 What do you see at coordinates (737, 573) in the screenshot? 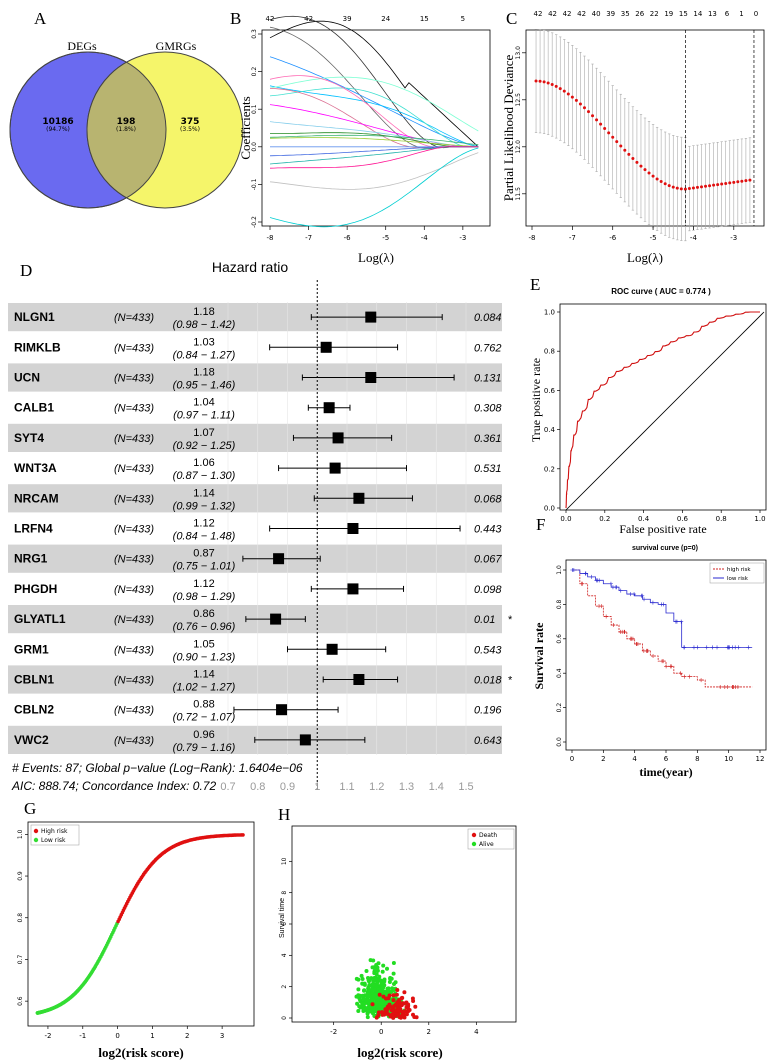
I see `survival-legend: high risk low risk` at bounding box center [737, 573].